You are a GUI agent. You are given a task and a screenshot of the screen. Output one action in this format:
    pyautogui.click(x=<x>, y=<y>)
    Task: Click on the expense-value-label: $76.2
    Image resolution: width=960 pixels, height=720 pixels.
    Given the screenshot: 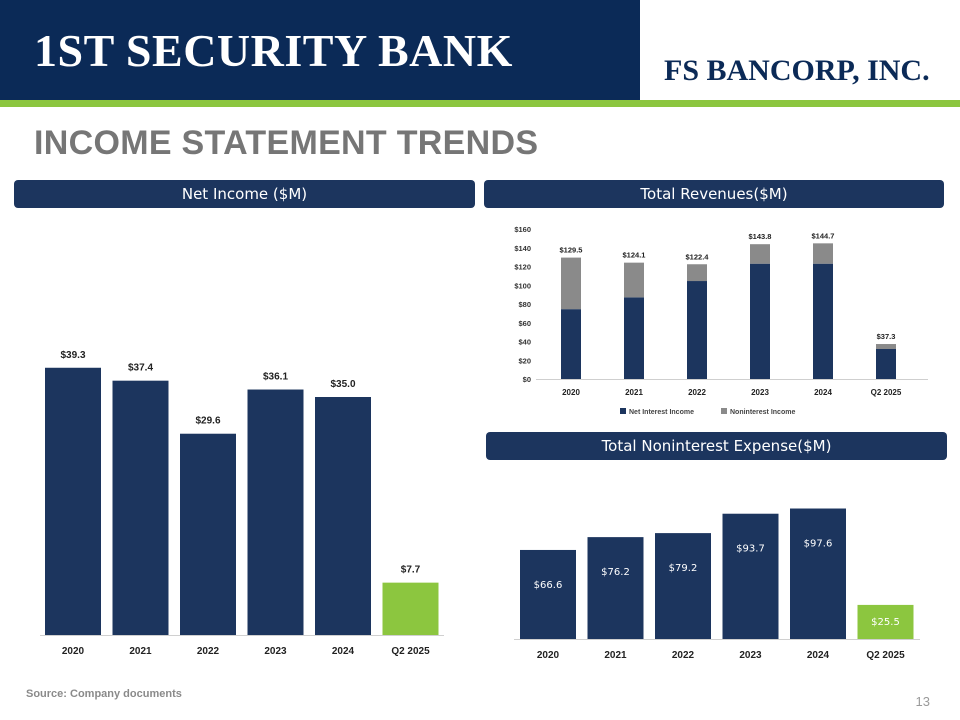 What is the action you would take?
    pyautogui.click(x=615, y=572)
    